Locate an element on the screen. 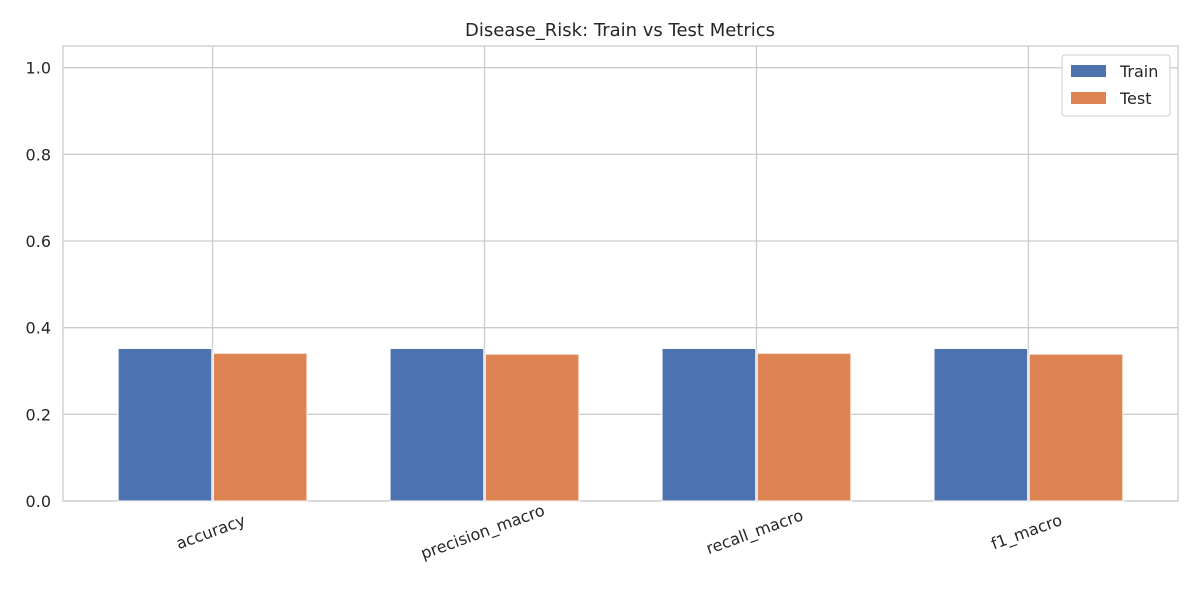  x-tick-label: f1_macro is located at coordinates (1027, 532).